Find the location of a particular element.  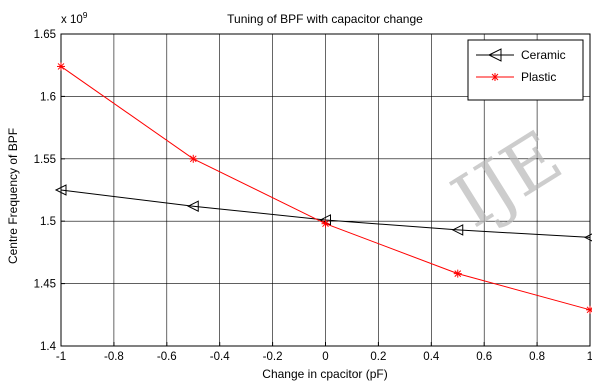

watermark: IJE is located at coordinates (507, 178).